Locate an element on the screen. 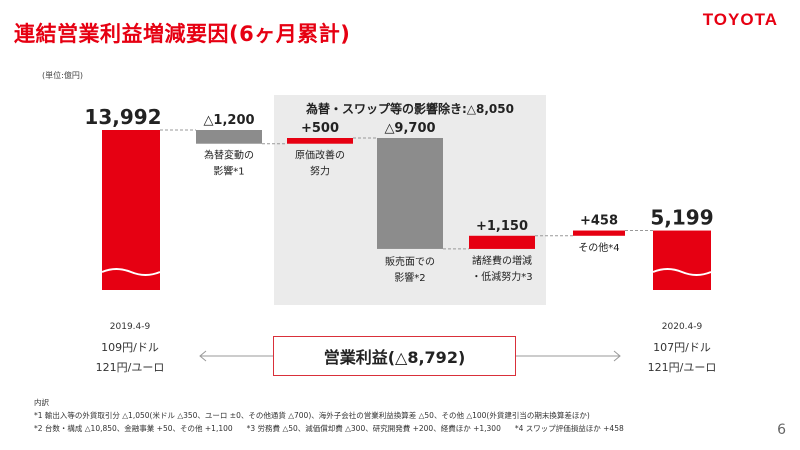 This screenshot has width=800, height=450. value-label: △9,700 is located at coordinates (409, 128).